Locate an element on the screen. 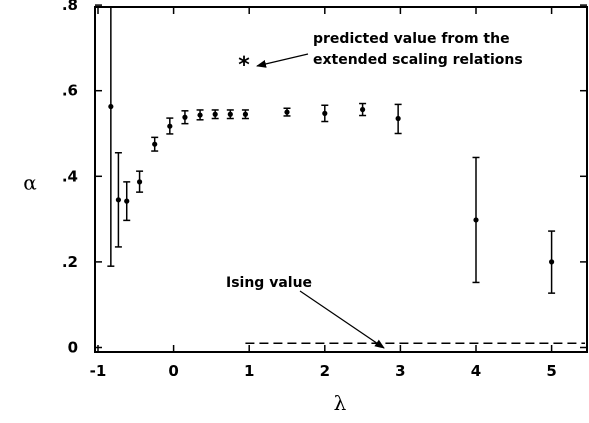 The height and width of the screenshot is (423, 589). x-tick-label: 0 is located at coordinates (173, 371).